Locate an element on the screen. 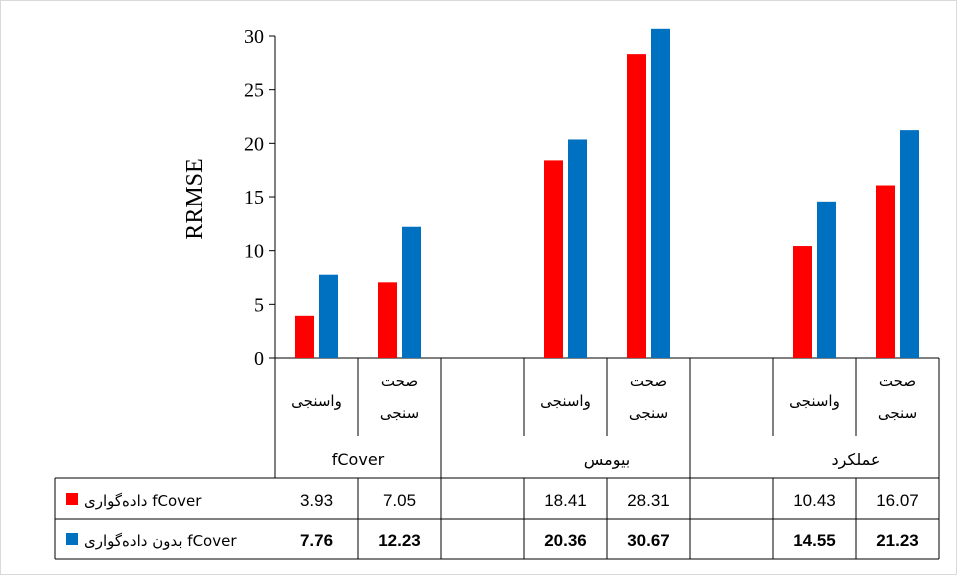 The width and height of the screenshot is (957, 575). group-label: fCover is located at coordinates (358, 459).